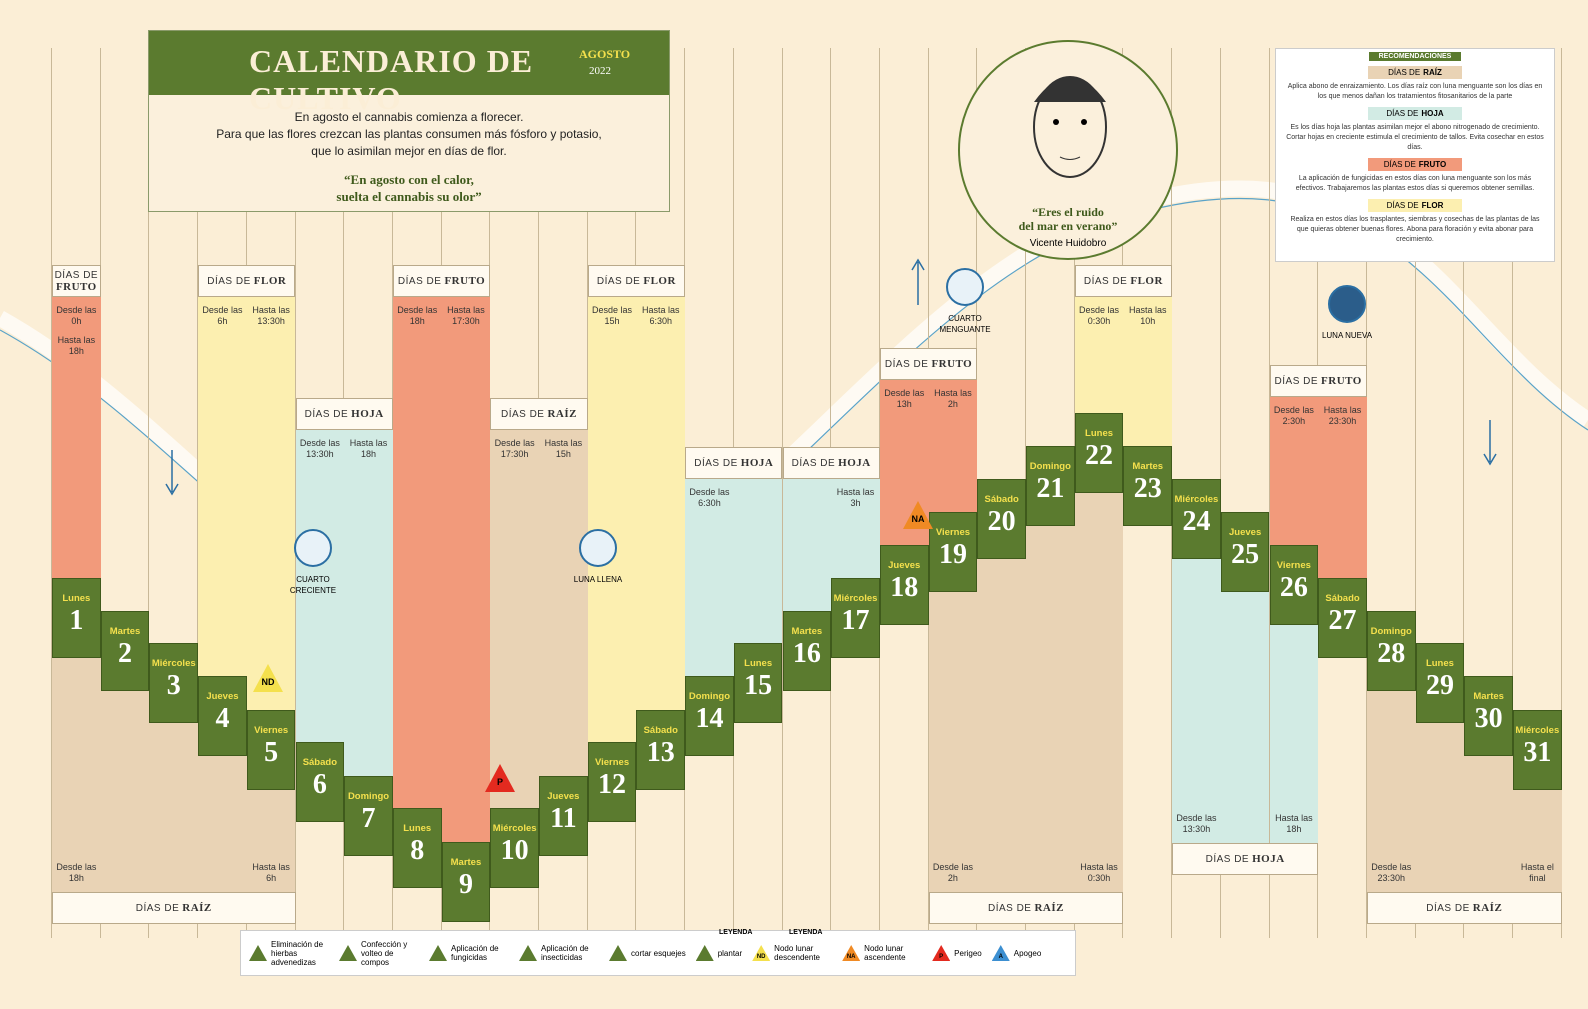 The image size is (1588, 1009). I want to click on time-to: Hasta las 10h, so click(1147, 315).